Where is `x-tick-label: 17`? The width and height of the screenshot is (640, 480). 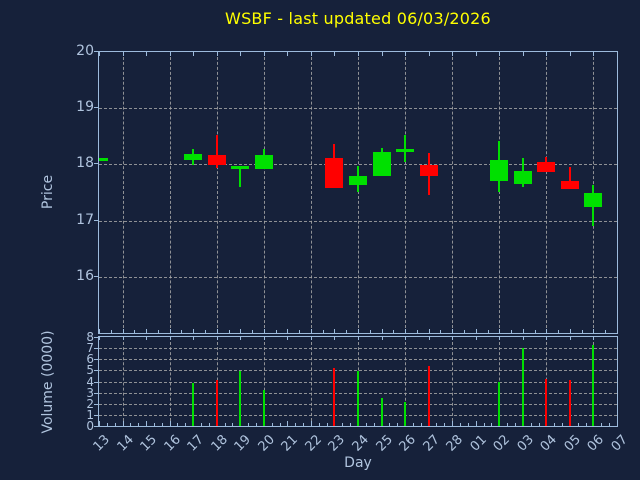
x-tick-label: 17 is located at coordinates (196, 443).